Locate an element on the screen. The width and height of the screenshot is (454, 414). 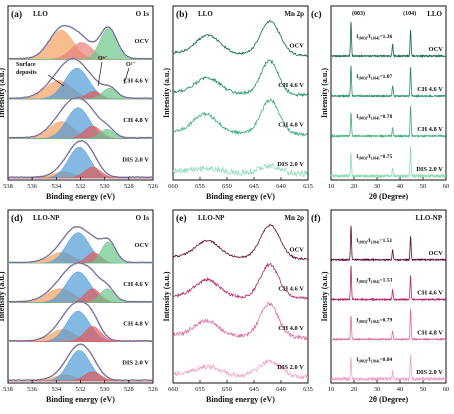
annotation-surface-deposits: deposits is located at coordinates (26, 73).